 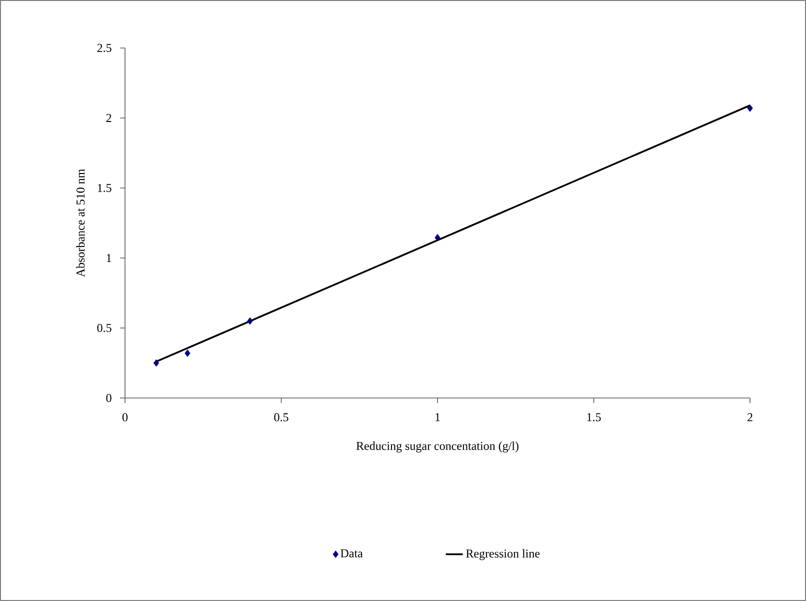 I want to click on x-axis-title: Reducing sugar concentation (g/l), so click(x=437, y=447).